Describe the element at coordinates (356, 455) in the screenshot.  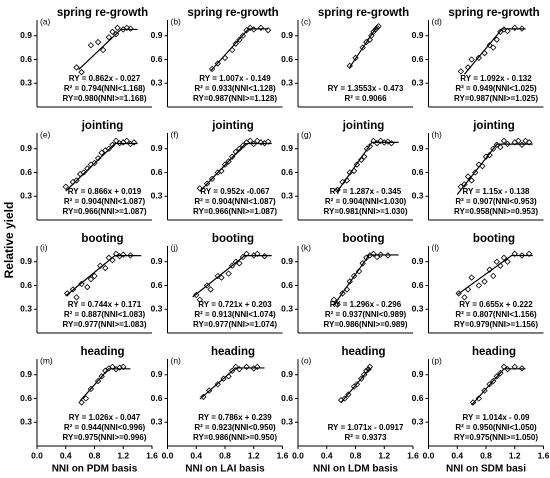
I see `x-tick-label: 0.8` at that location.